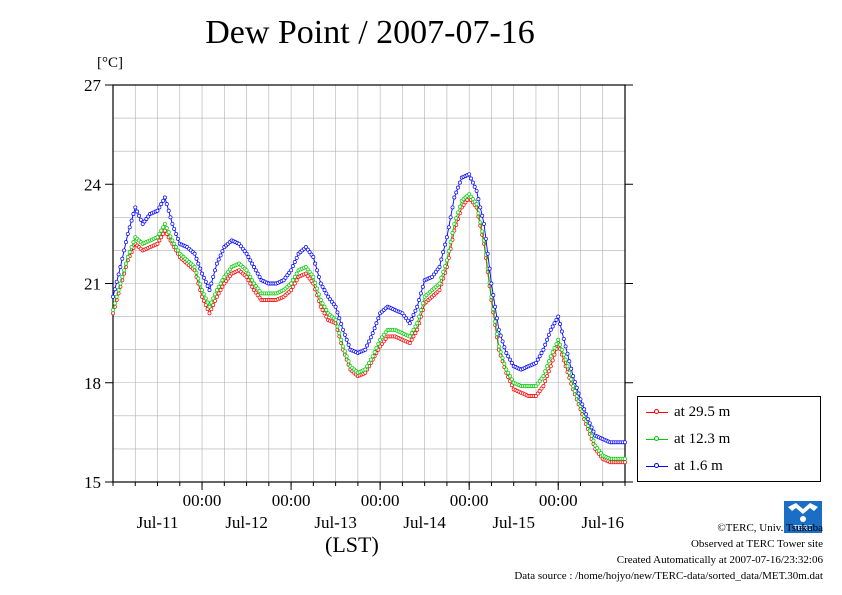  What do you see at coordinates (657, 466) in the screenshot?
I see `legend-marker-blue` at bounding box center [657, 466].